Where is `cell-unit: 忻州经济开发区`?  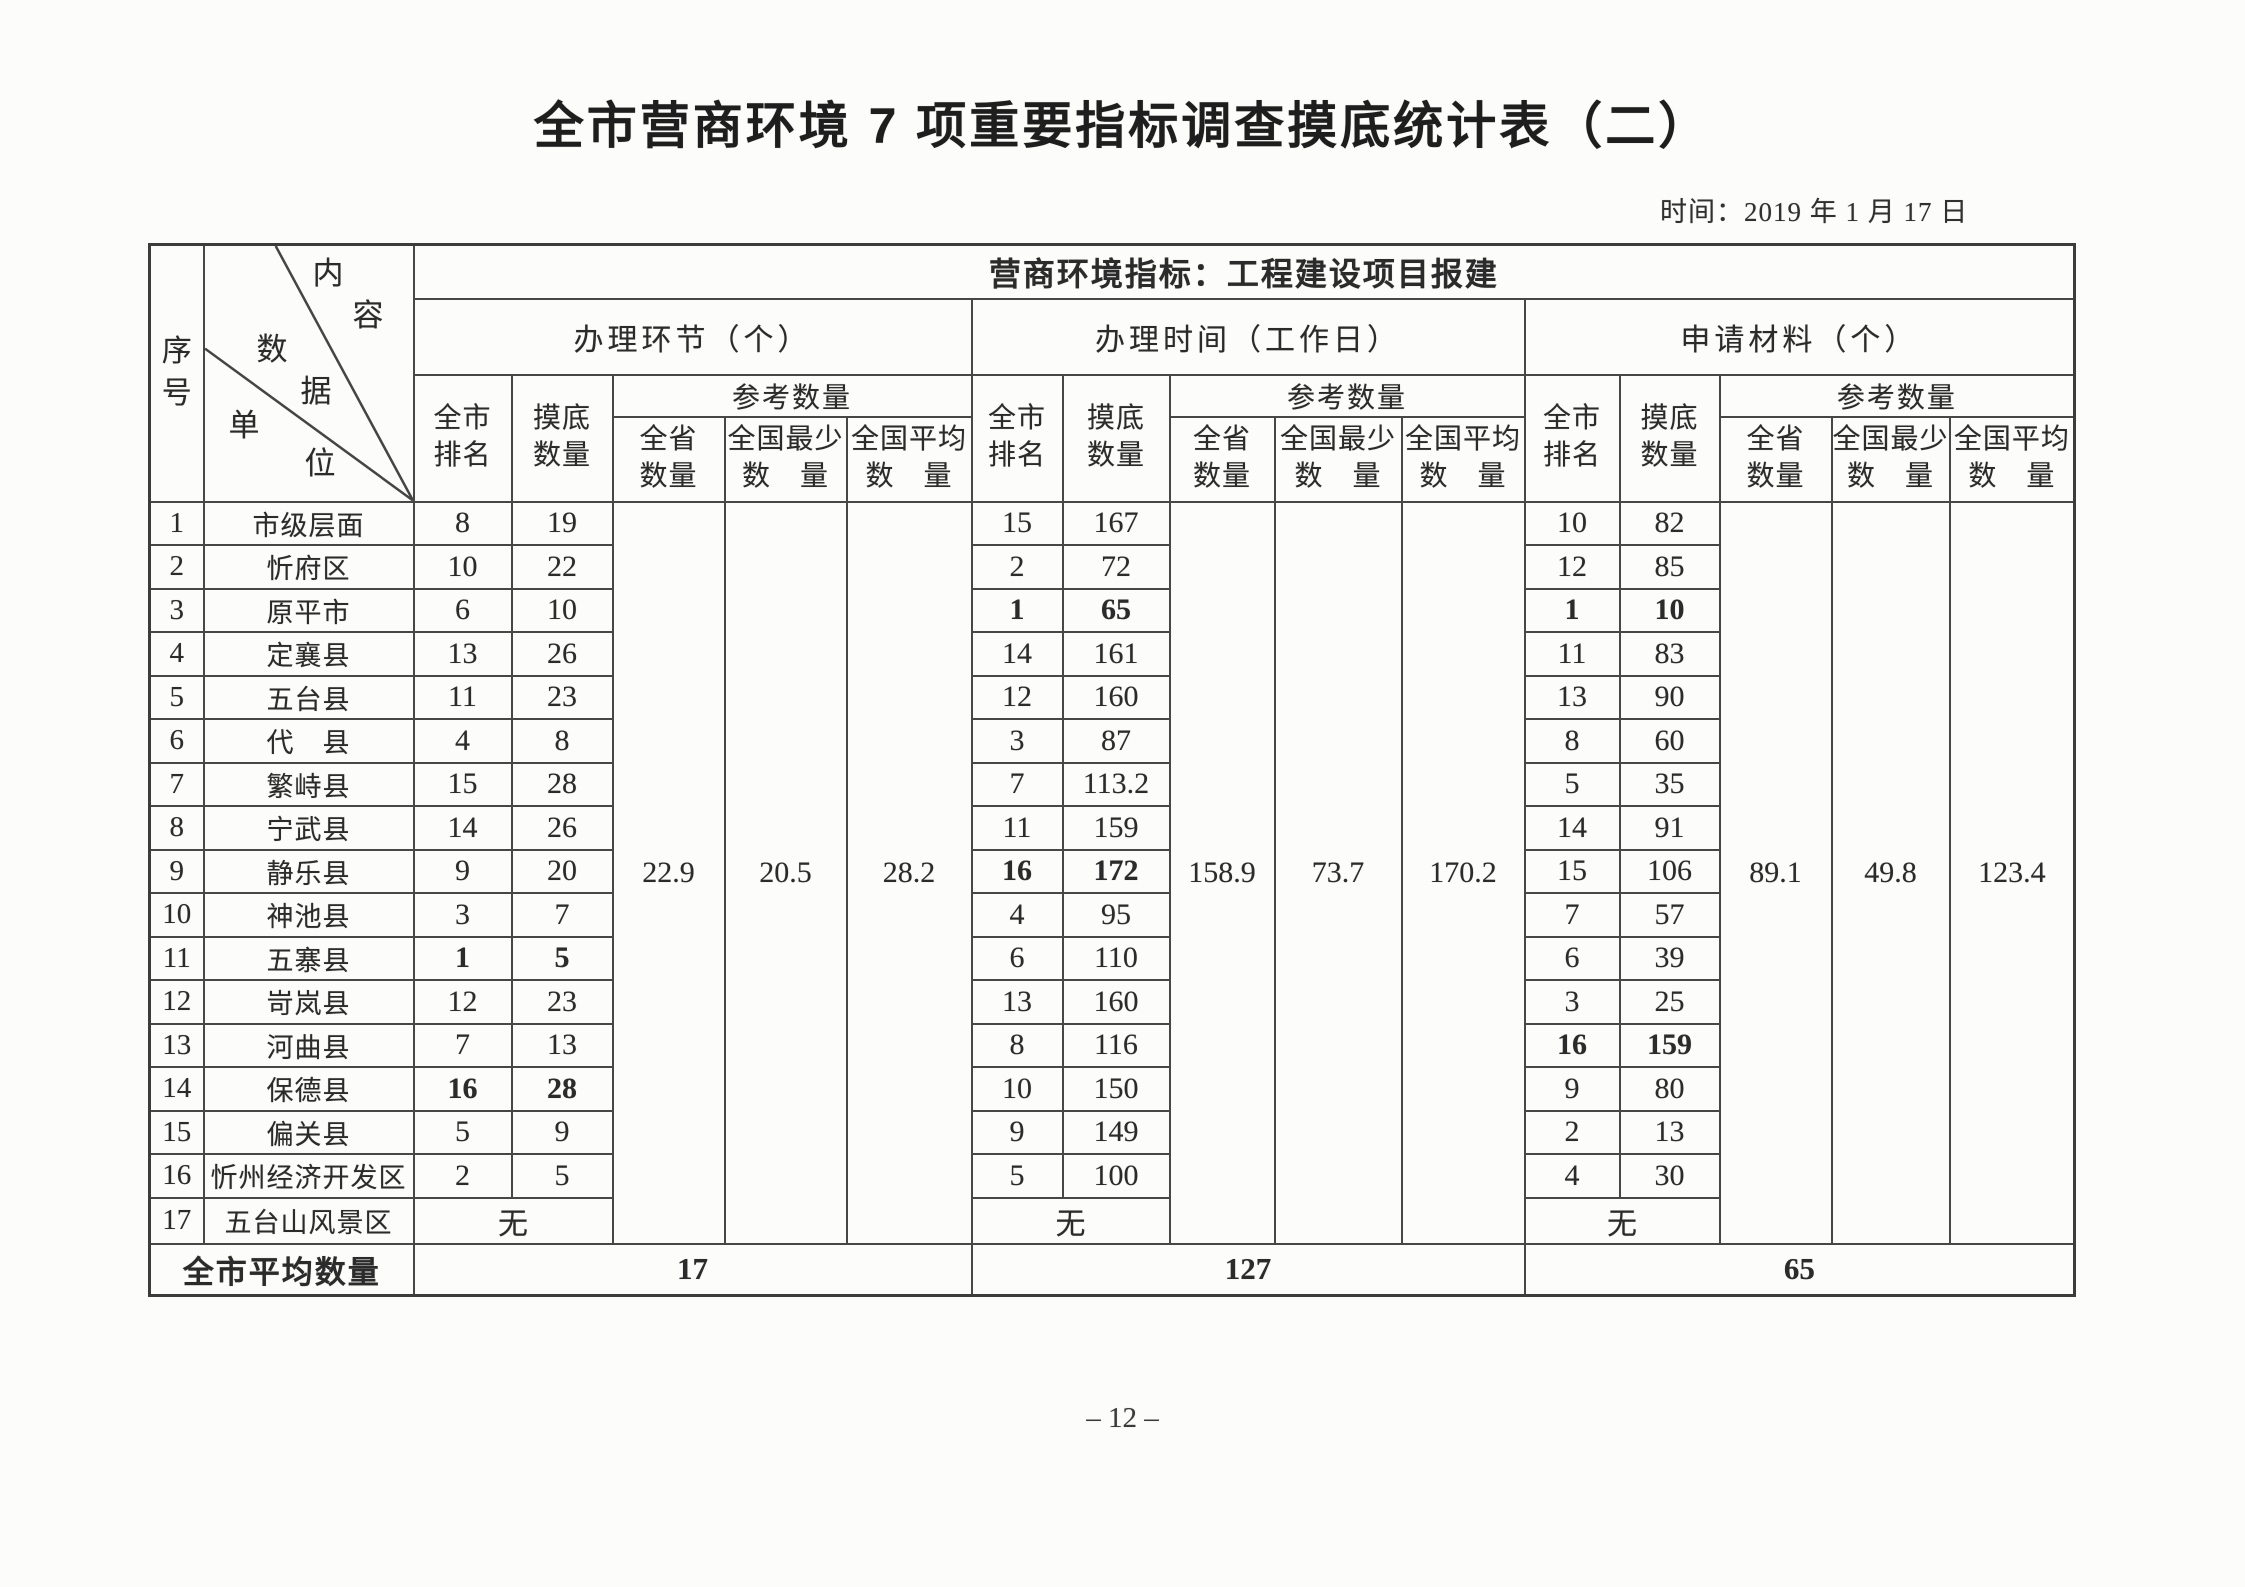 cell-unit: 忻州经济开发区 is located at coordinates (308, 1176).